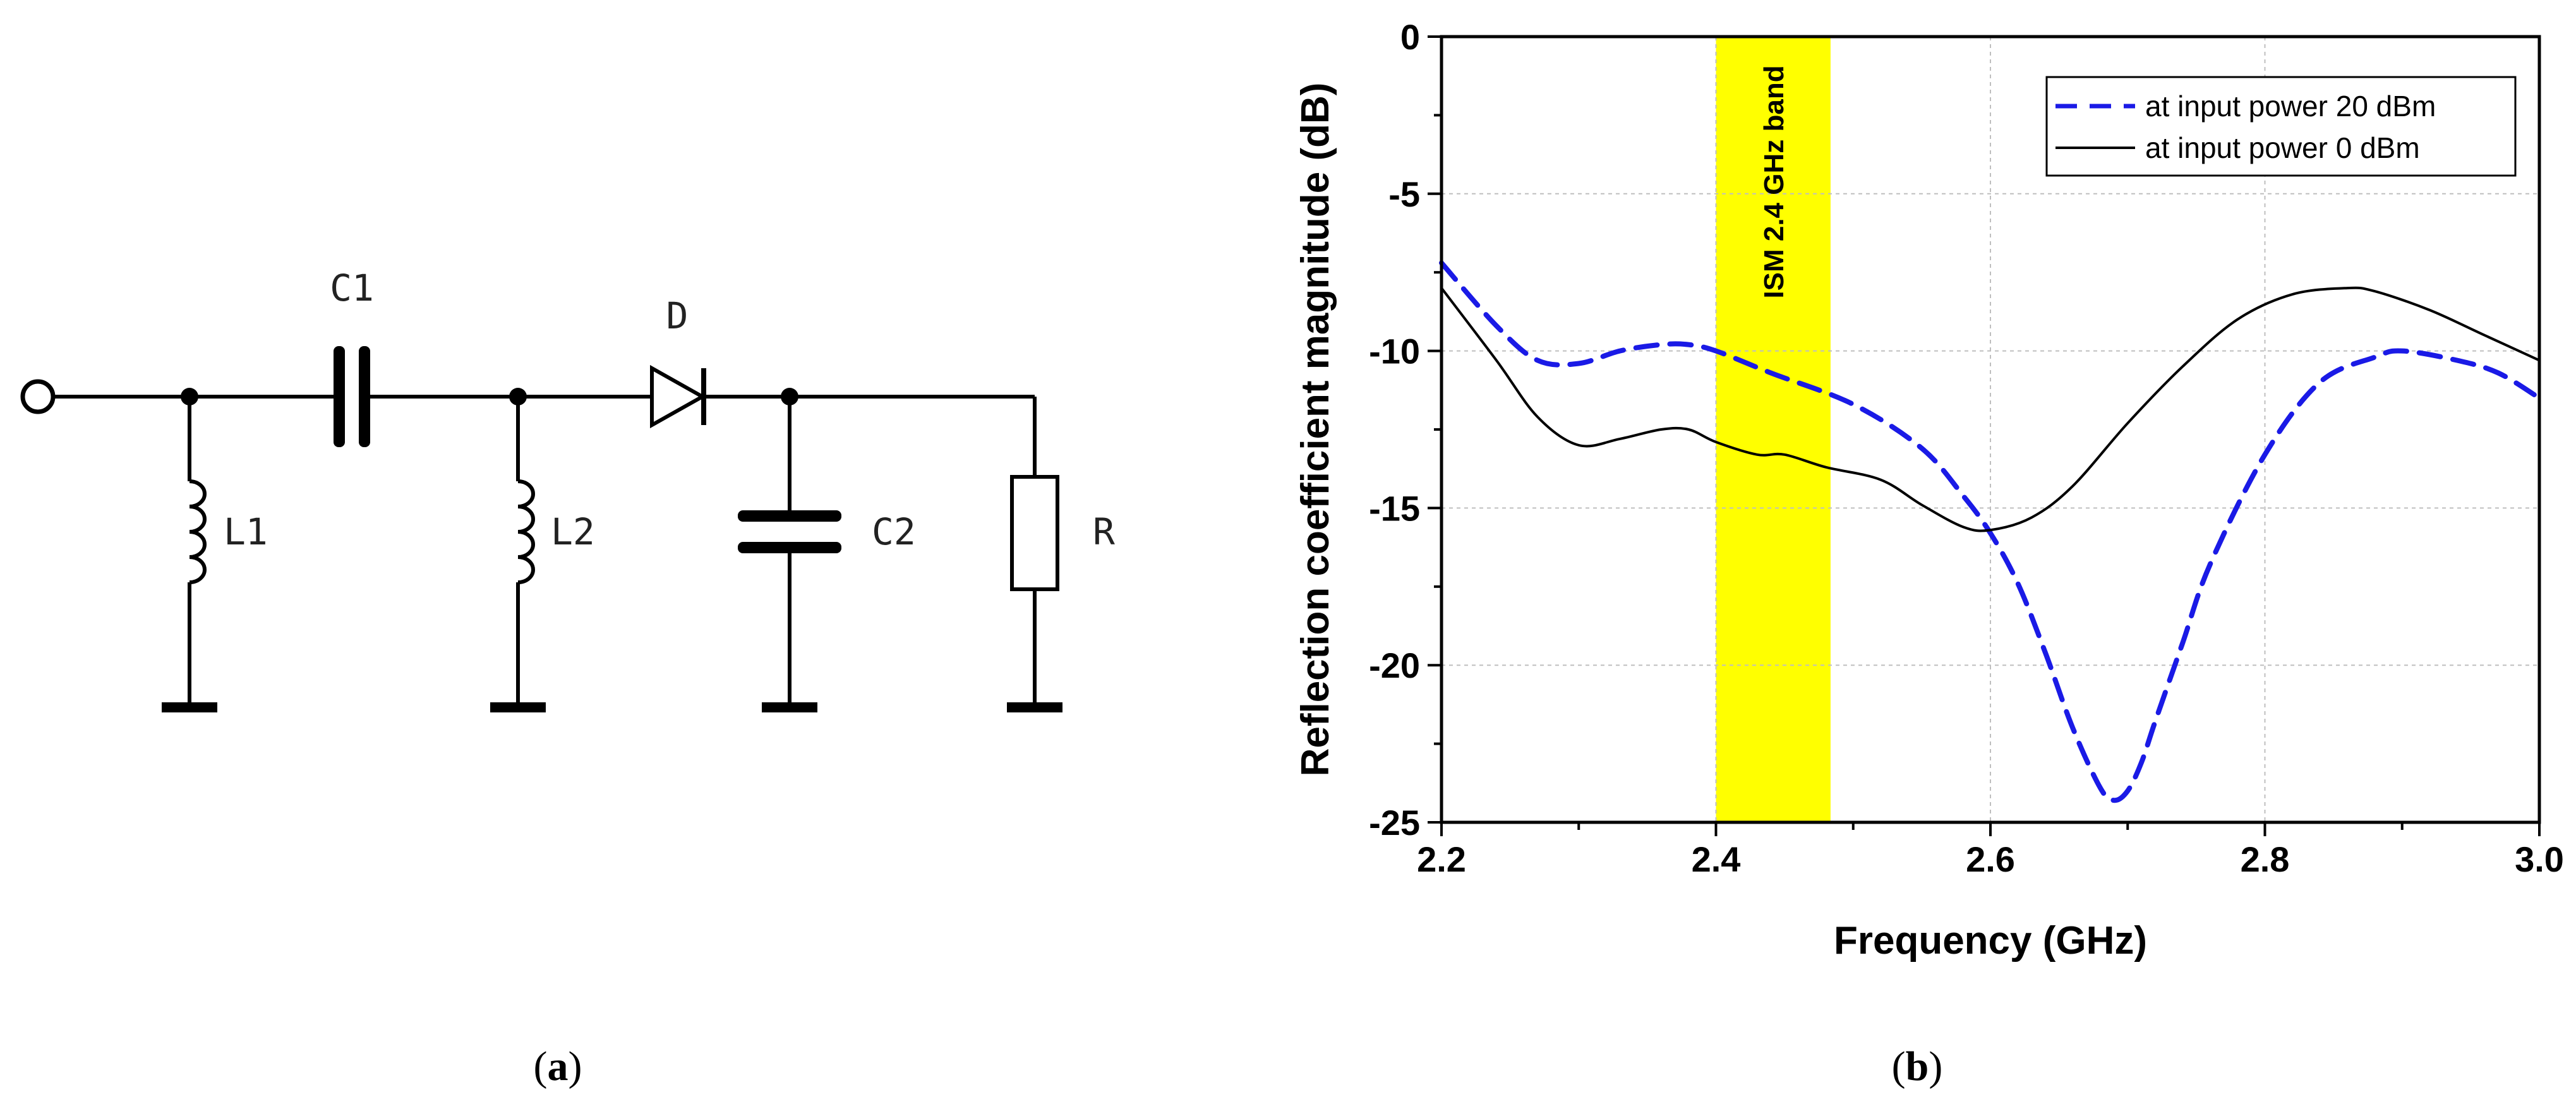 This screenshot has width=2576, height=1104. What do you see at coordinates (364, 396) in the screenshot?
I see `capacitor-c1-plate-right` at bounding box center [364, 396].